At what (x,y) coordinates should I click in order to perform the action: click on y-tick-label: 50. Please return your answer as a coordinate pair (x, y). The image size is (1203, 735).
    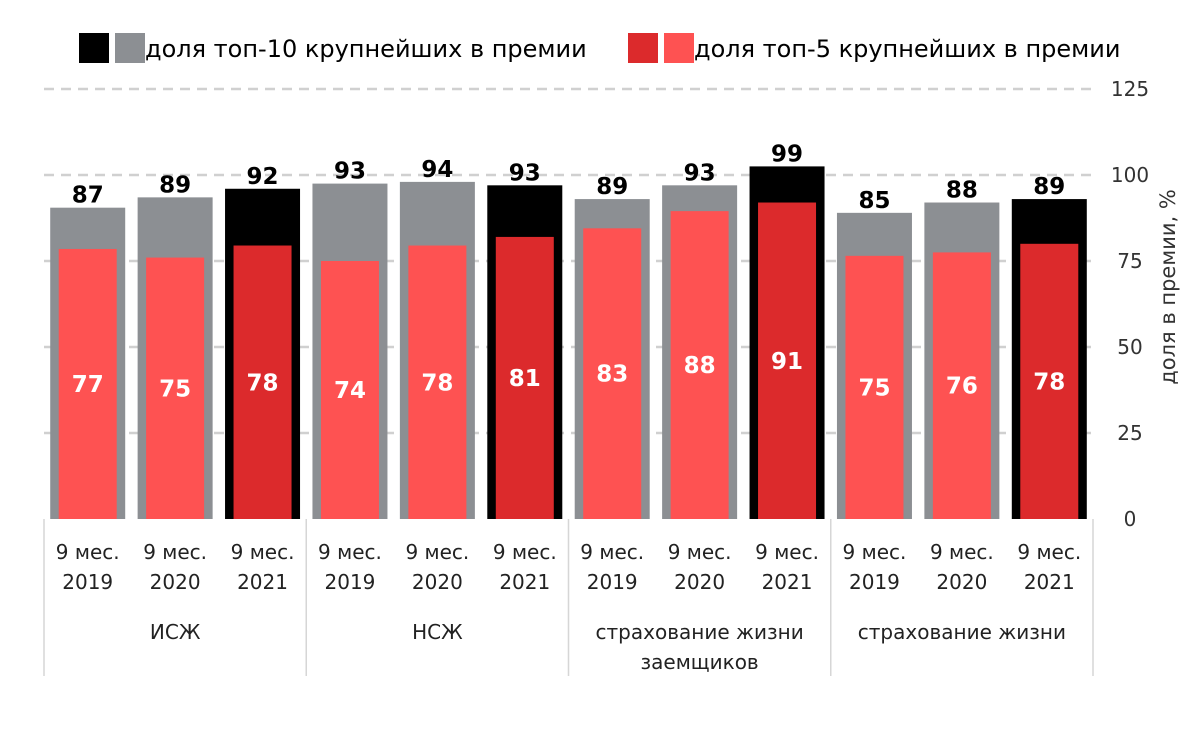
    Looking at the image, I should click on (1129, 347).